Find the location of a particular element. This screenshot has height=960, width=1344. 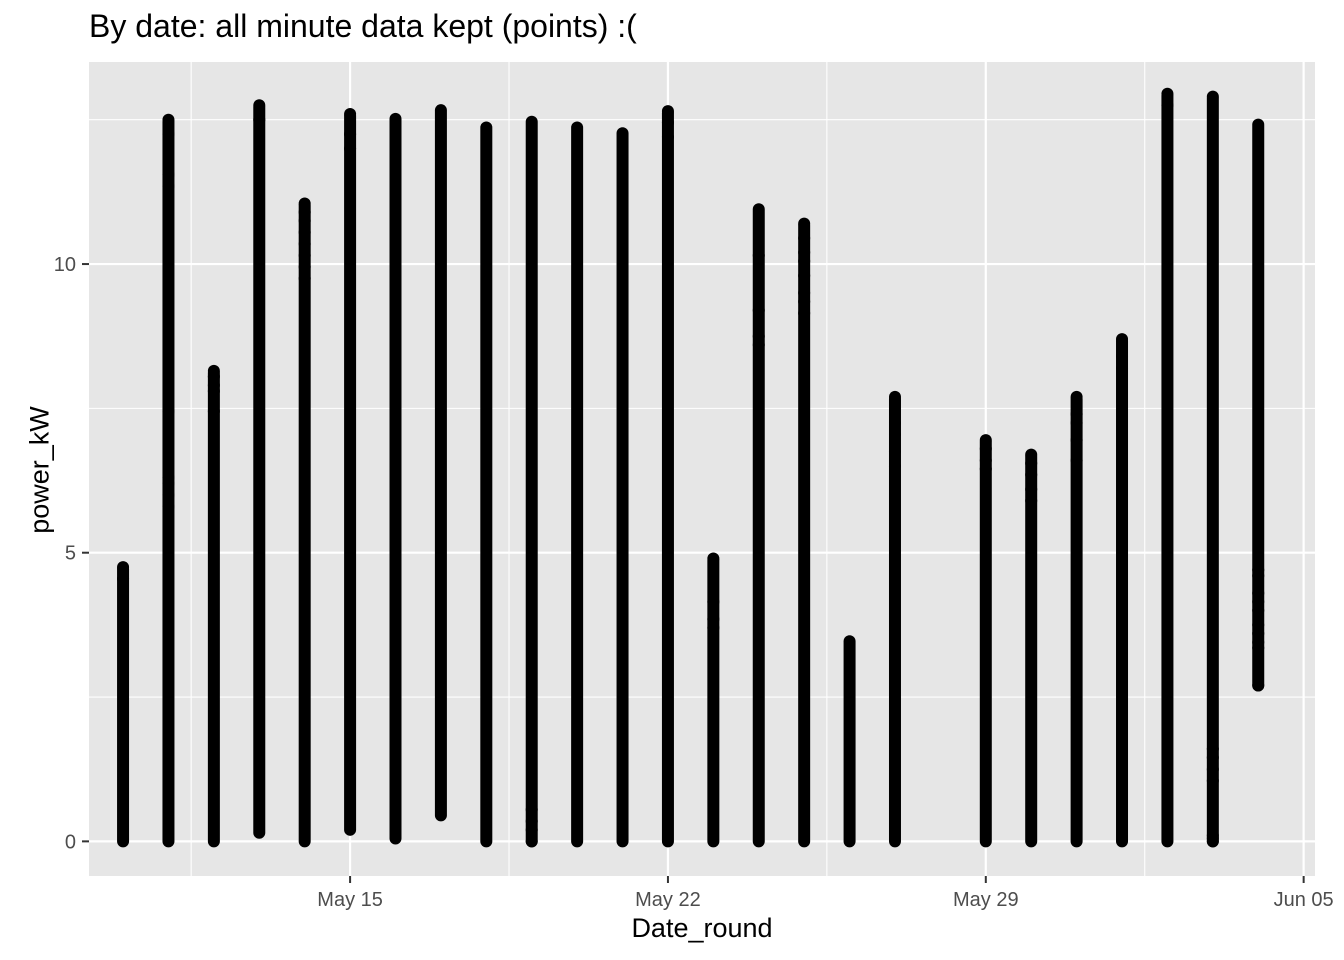

y-tick-label: 5 is located at coordinates (70, 554).